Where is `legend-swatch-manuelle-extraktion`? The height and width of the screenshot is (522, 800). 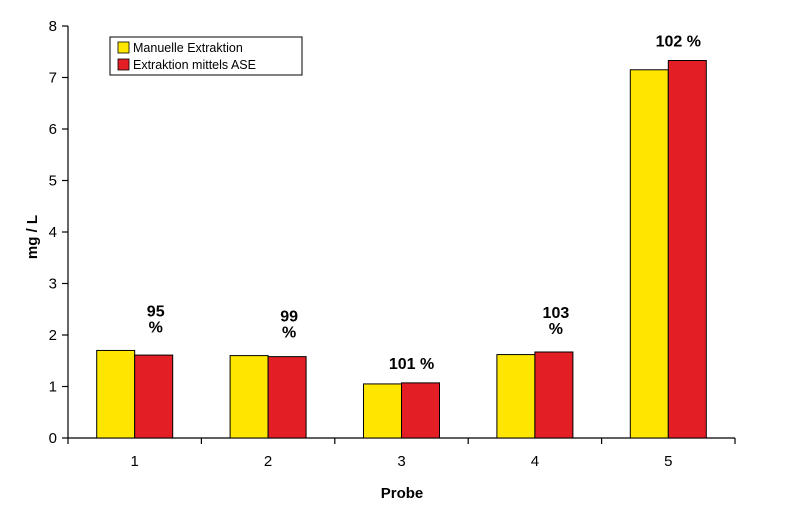
legend-swatch-manuelle-extraktion is located at coordinates (123, 47).